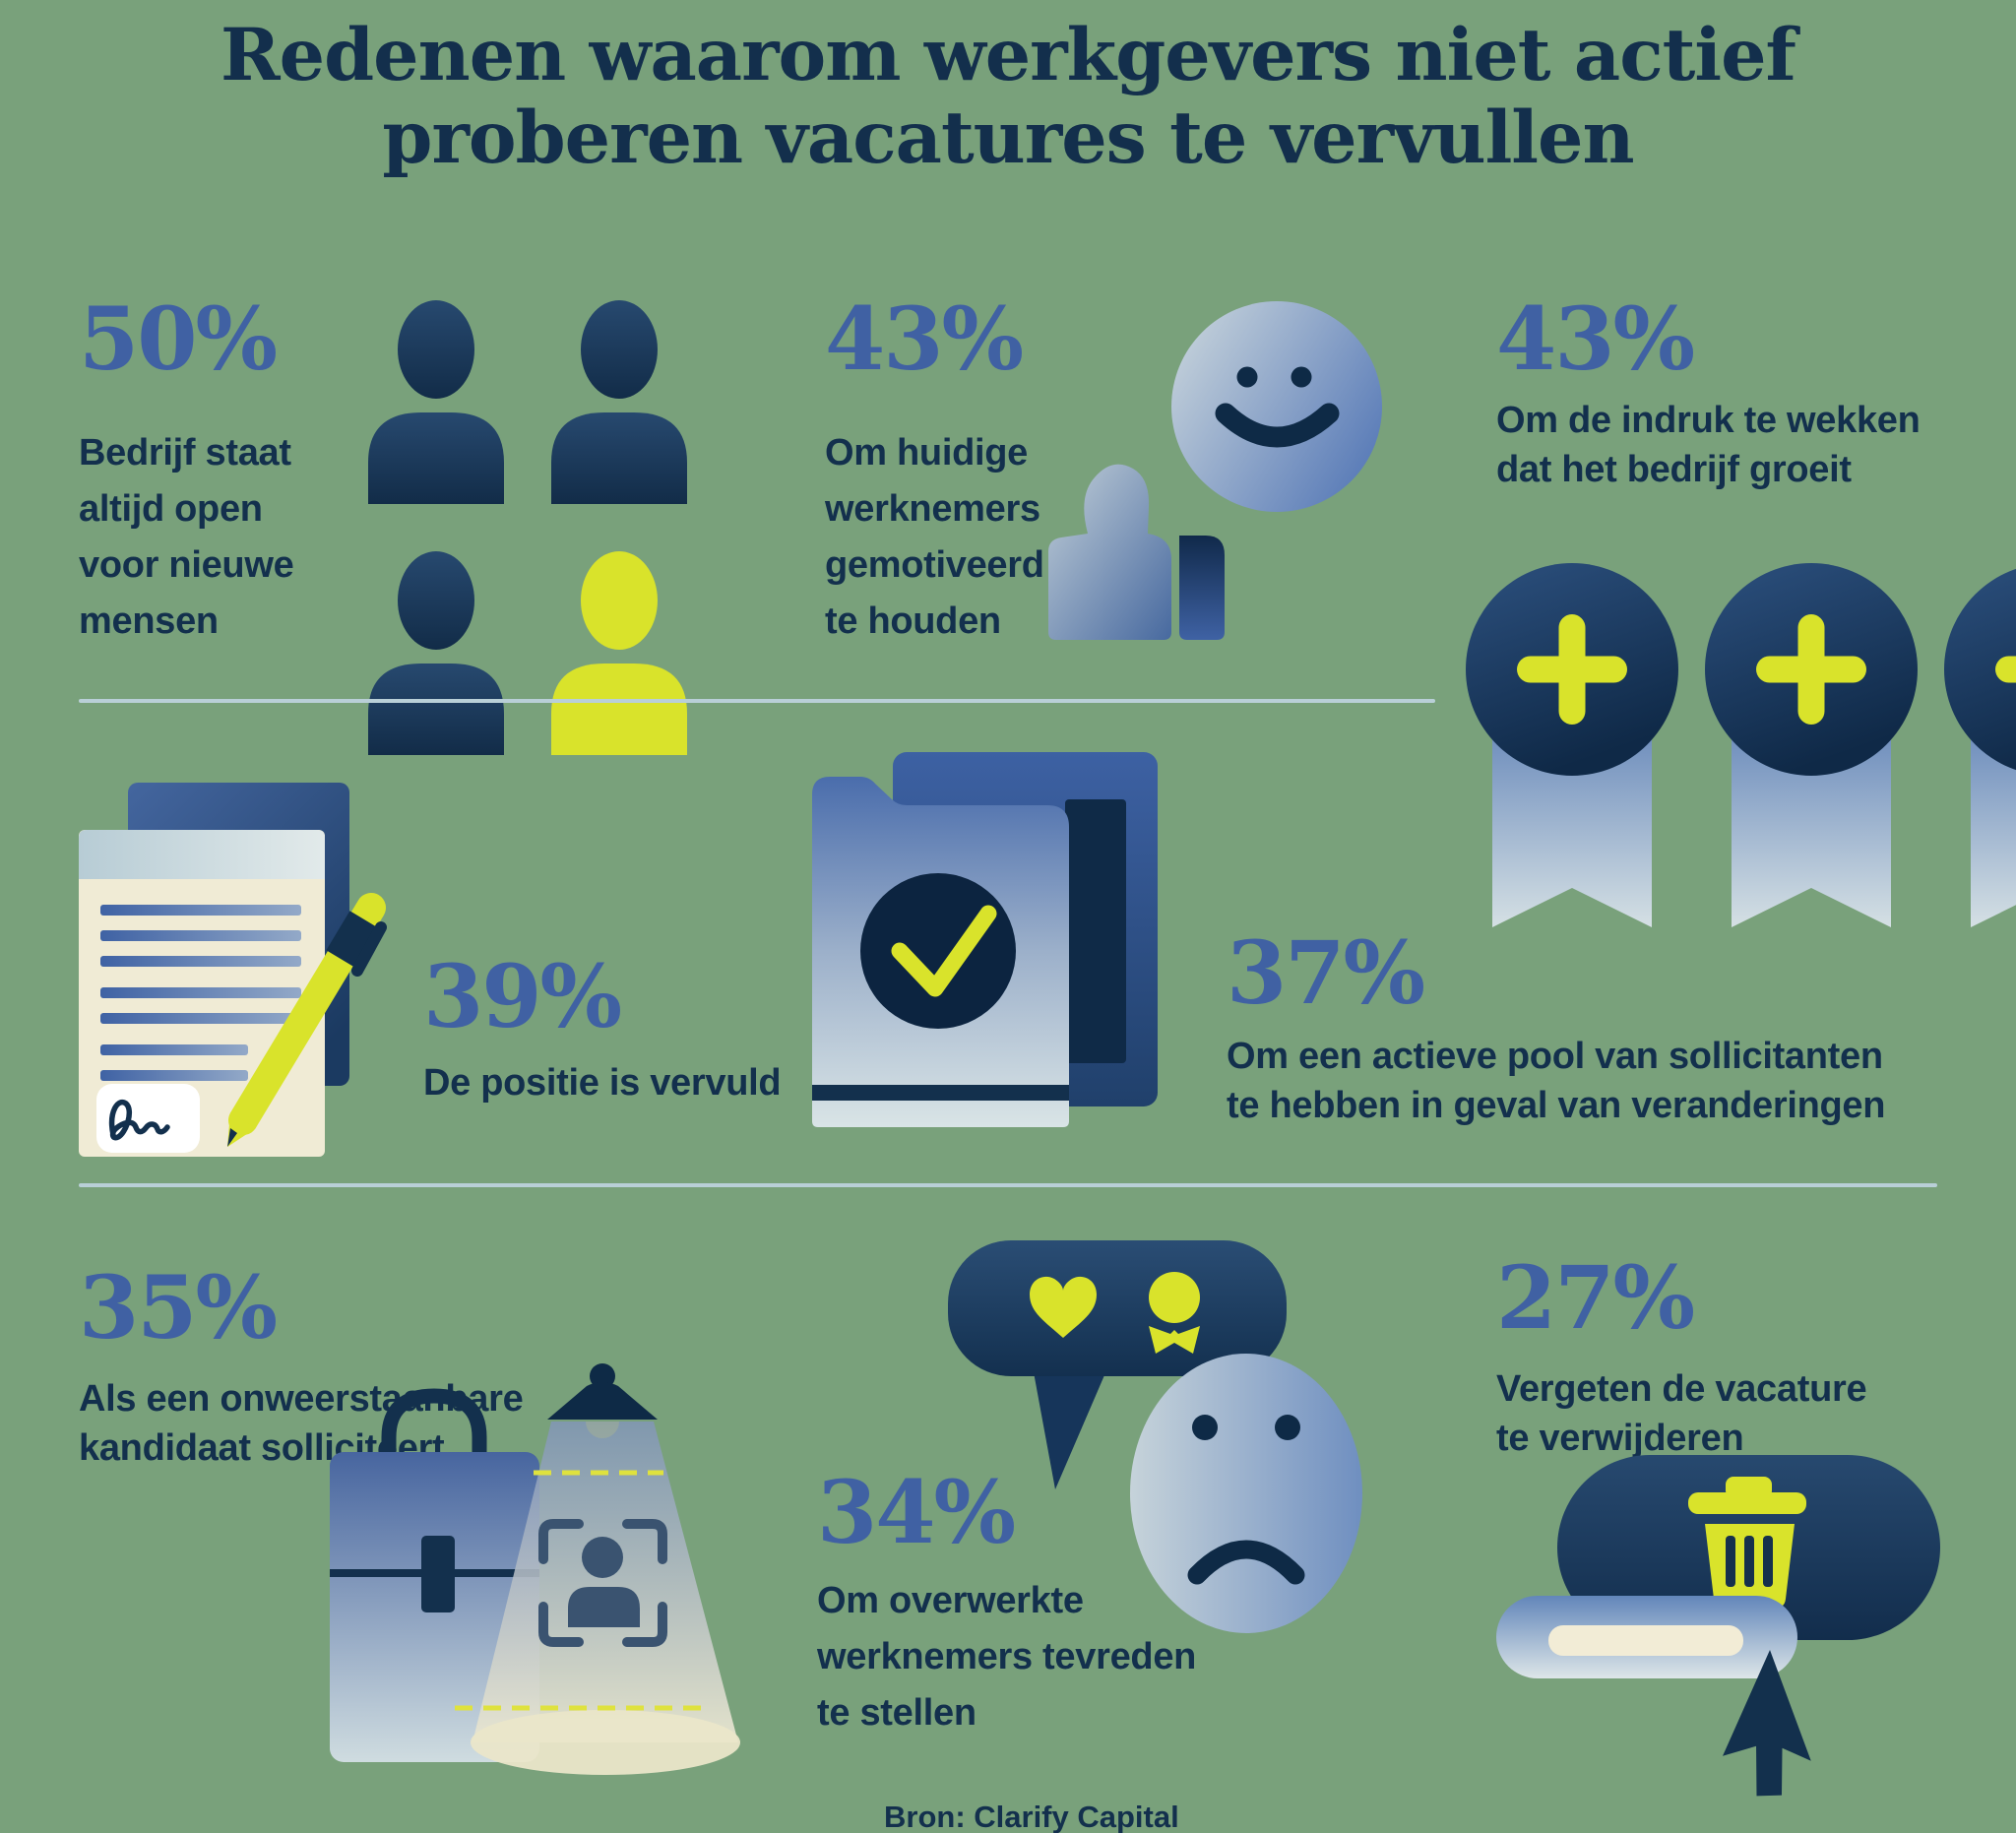 Image resolution: width=2016 pixels, height=1833 pixels. I want to click on check-circle, so click(938, 951).